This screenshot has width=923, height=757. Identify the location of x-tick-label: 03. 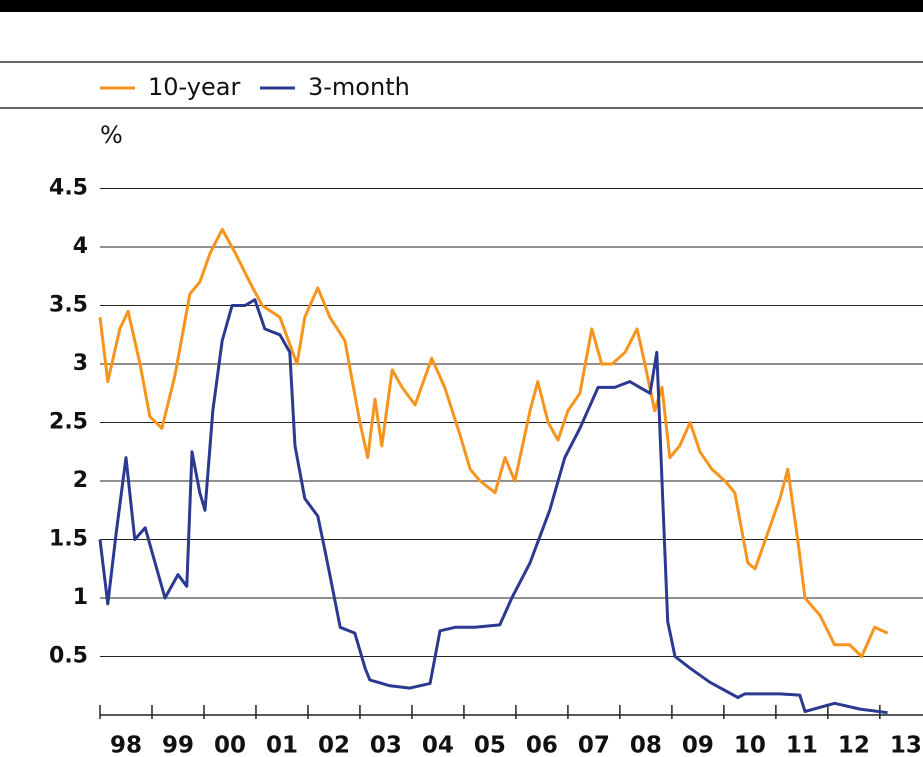
(386, 745).